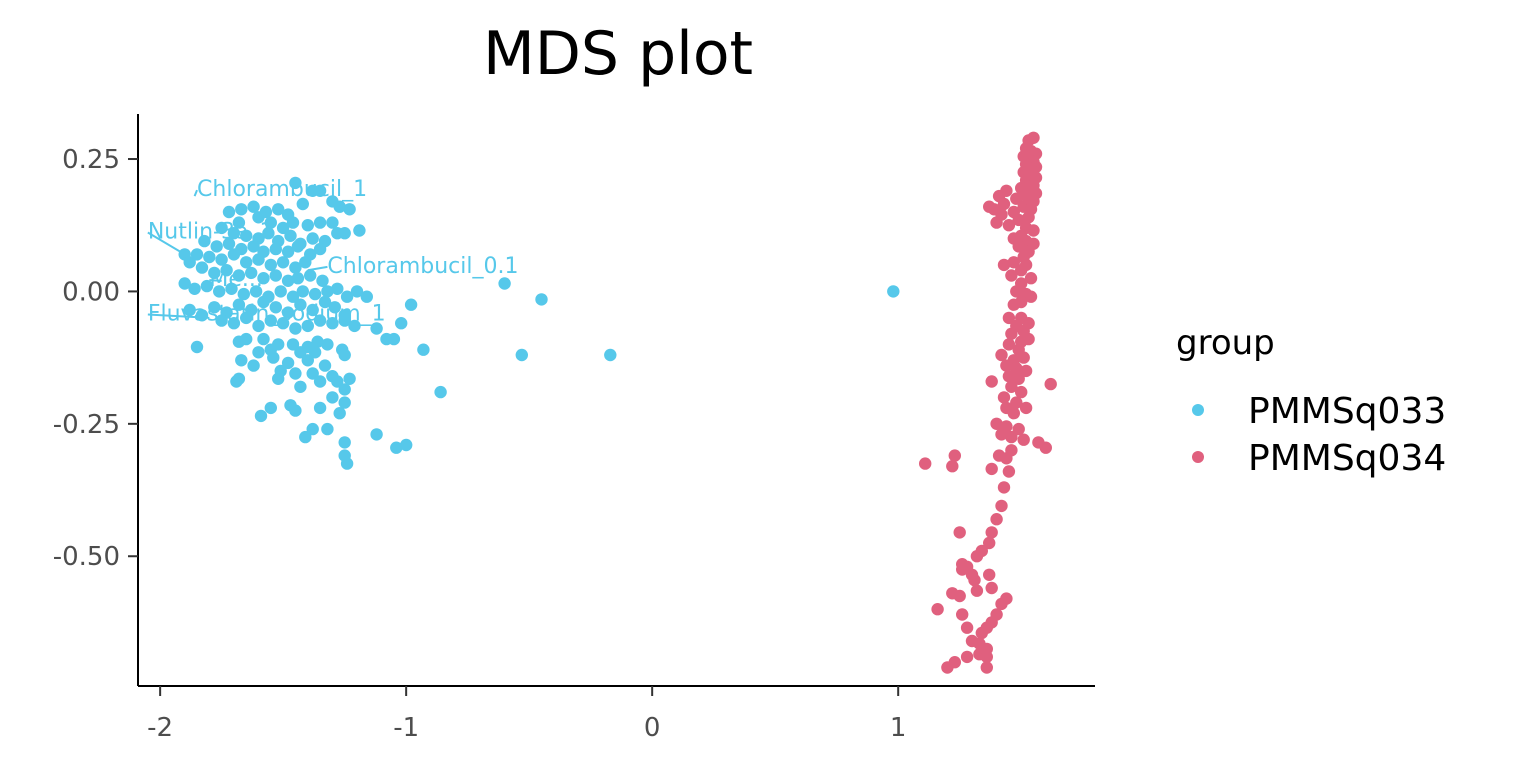  What do you see at coordinates (652, 728) in the screenshot?
I see `x-tick-label: 0` at bounding box center [652, 728].